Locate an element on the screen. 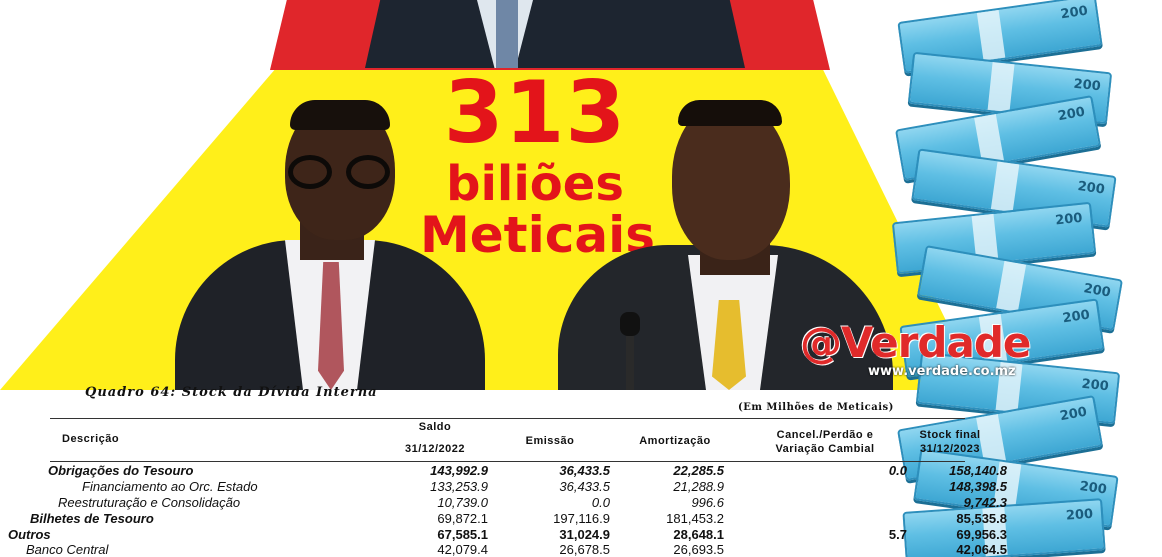 The width and height of the screenshot is (1162, 557). cell-stock: 158,140.8 is located at coordinates (978, 470).